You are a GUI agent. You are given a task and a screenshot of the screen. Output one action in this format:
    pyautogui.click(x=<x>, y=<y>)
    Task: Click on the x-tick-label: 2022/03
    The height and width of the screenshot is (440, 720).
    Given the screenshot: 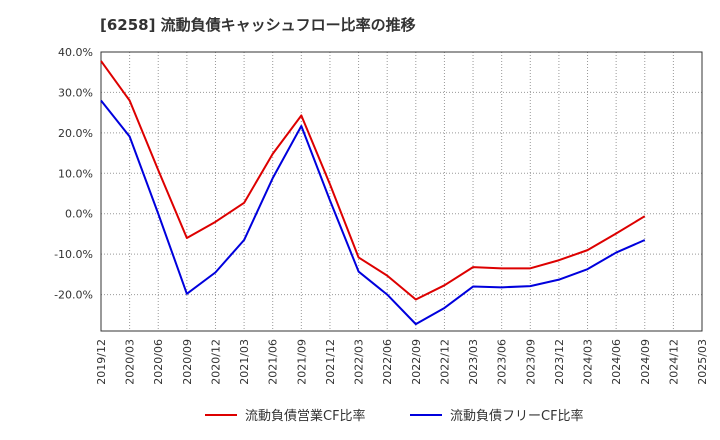 What is the action you would take?
    pyautogui.click(x=359, y=362)
    